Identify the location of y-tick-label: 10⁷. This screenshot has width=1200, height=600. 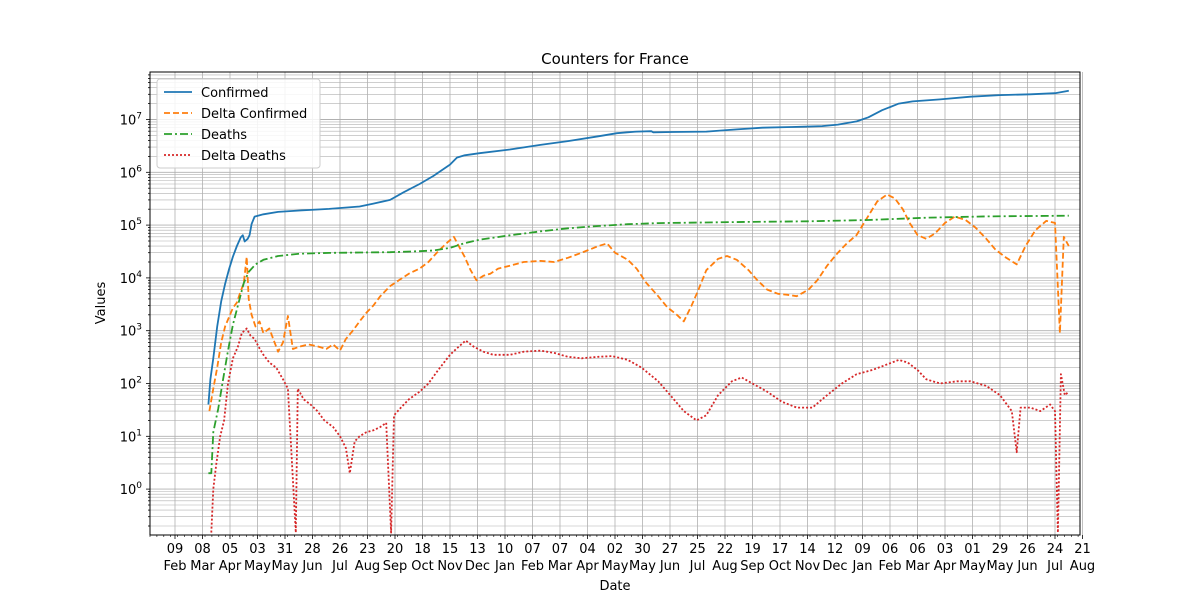
(131, 120).